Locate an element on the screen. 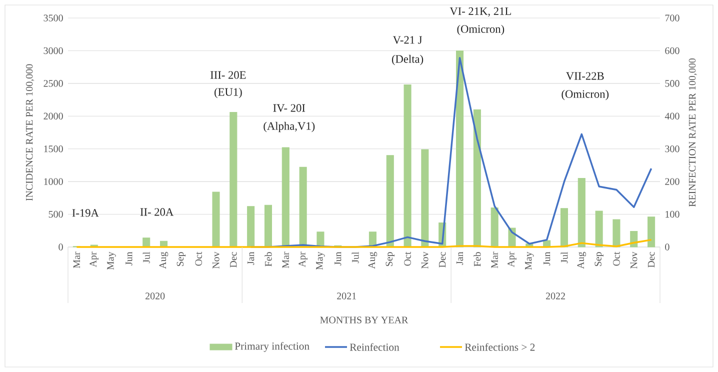 The image size is (718, 372). y-axis-title: INCIDENCE RATE PER 100,000 is located at coordinates (30, 132).